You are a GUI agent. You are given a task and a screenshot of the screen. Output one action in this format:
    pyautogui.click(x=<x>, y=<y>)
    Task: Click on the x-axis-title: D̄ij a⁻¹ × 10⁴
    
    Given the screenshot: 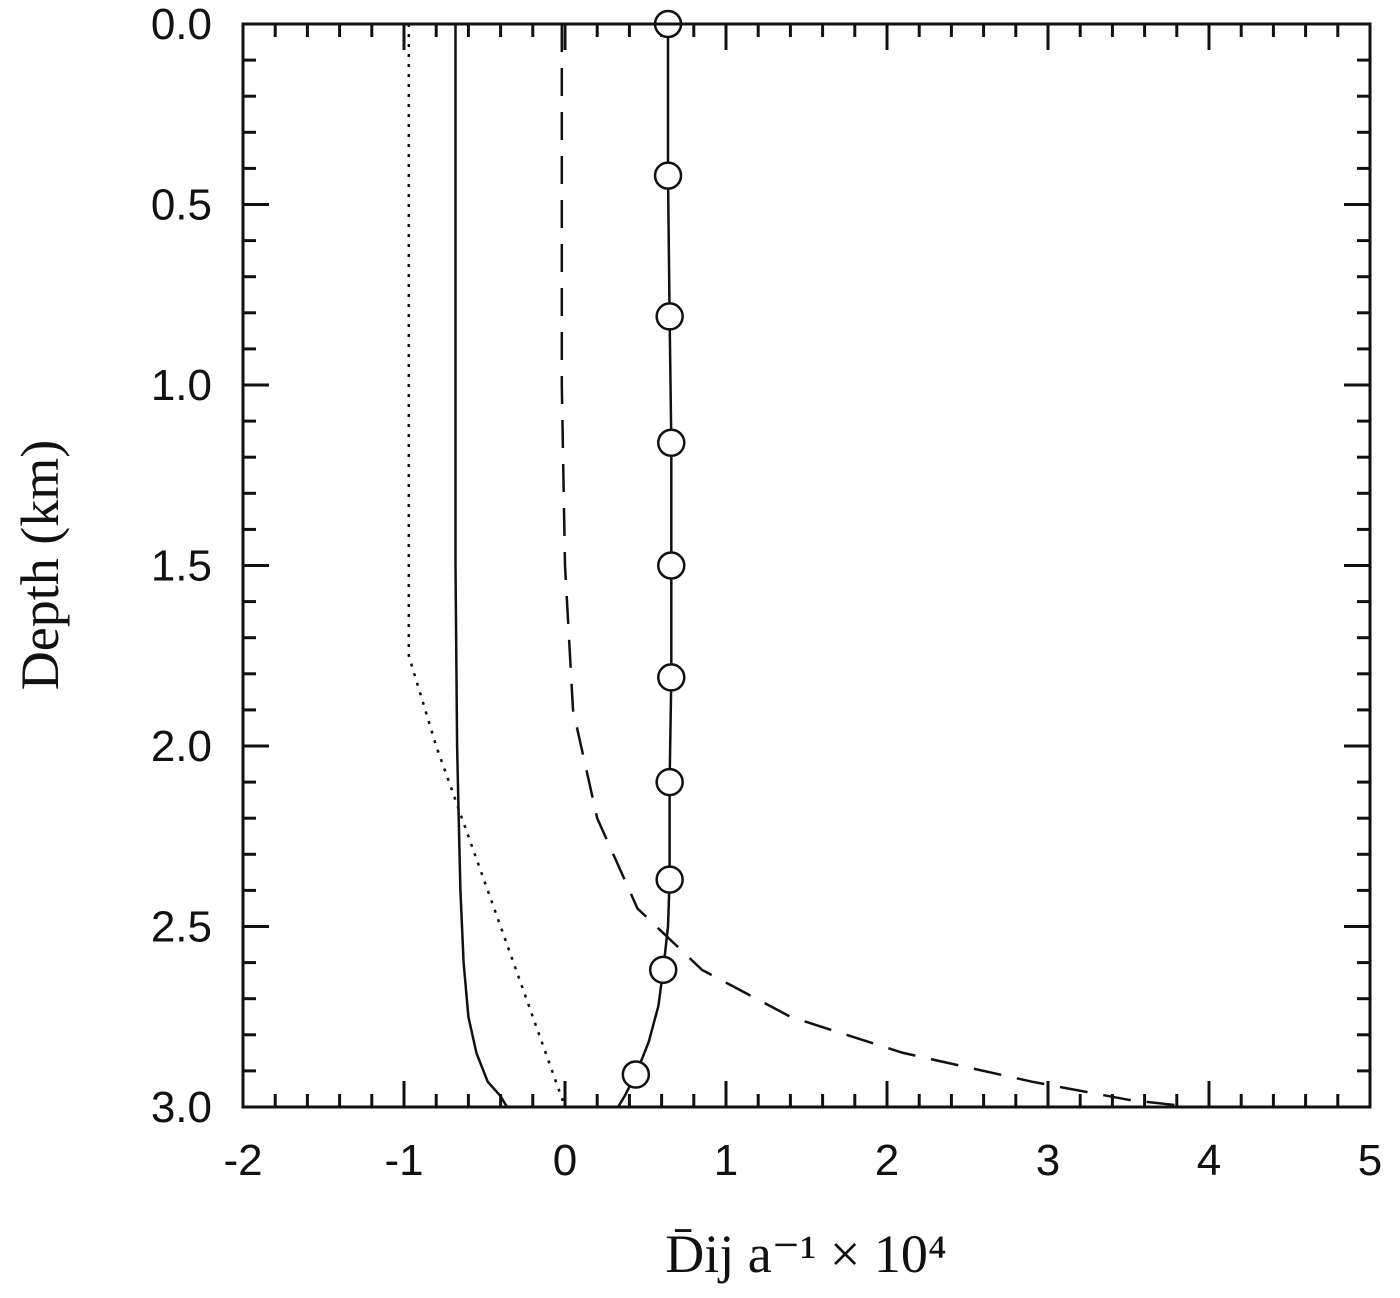 What is the action you would take?
    pyautogui.click(x=805, y=1254)
    